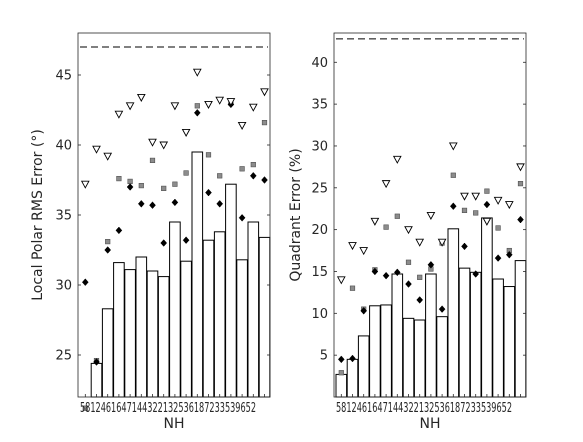 Image resolution: width=583 pixels, height=442 pixels. I want to click on y-tick-label: 45, so click(63, 76).